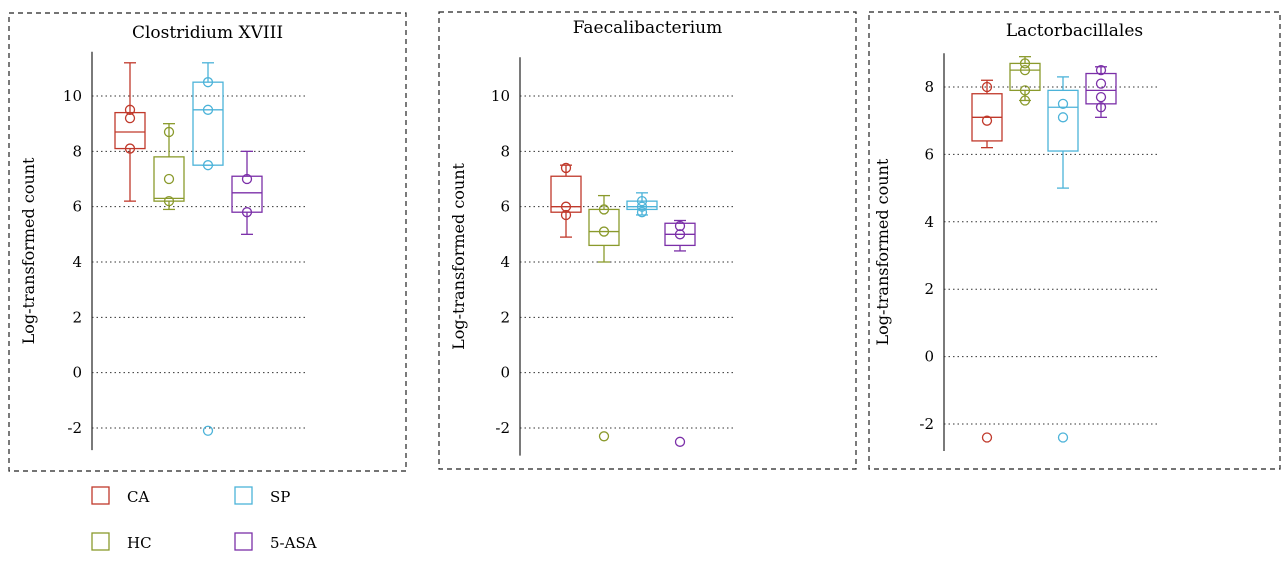 This screenshot has height=565, width=1284. Describe the element at coordinates (204, 519) in the screenshot. I see `legend: CA SP HC 5-ASA` at that location.